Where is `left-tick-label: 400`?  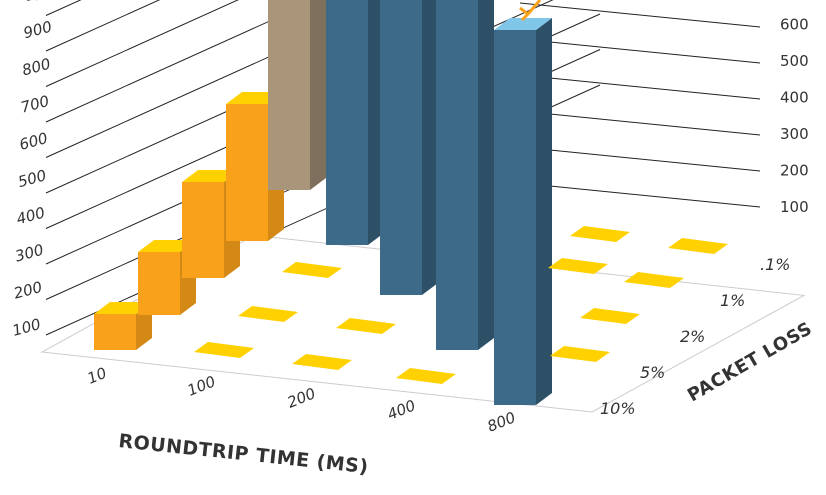 left-tick-label: 400 is located at coordinates (31, 215).